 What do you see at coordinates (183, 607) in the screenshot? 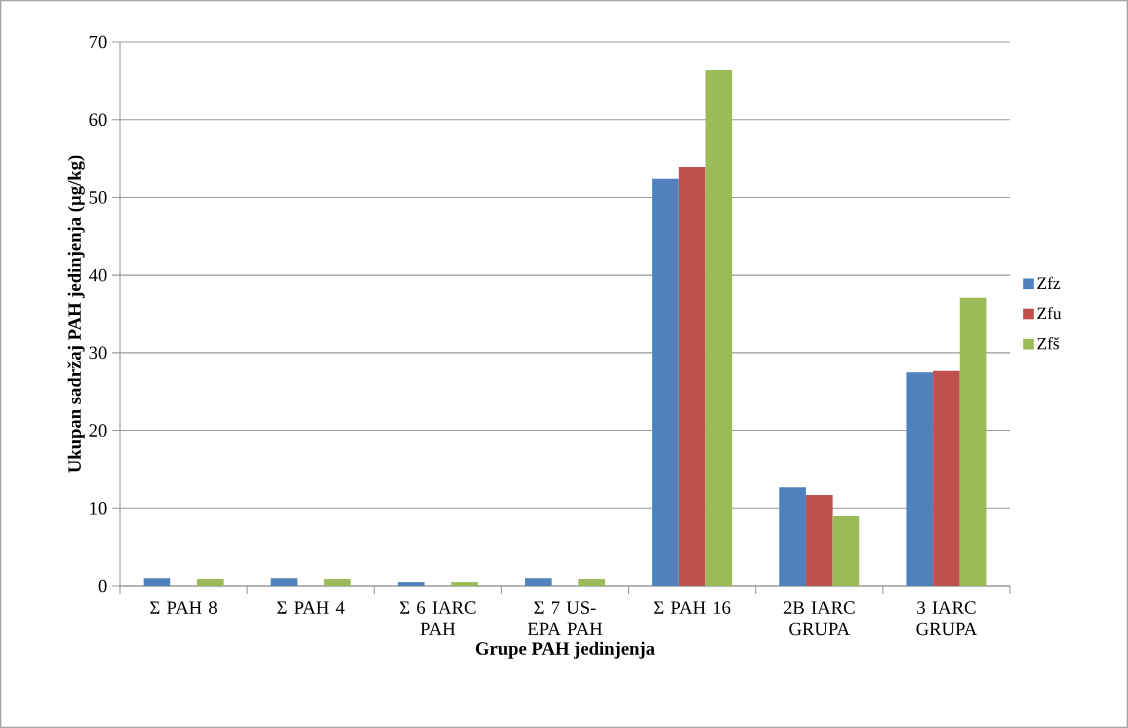
I see `x-tick-label: Σ PAH 8` at bounding box center [183, 607].